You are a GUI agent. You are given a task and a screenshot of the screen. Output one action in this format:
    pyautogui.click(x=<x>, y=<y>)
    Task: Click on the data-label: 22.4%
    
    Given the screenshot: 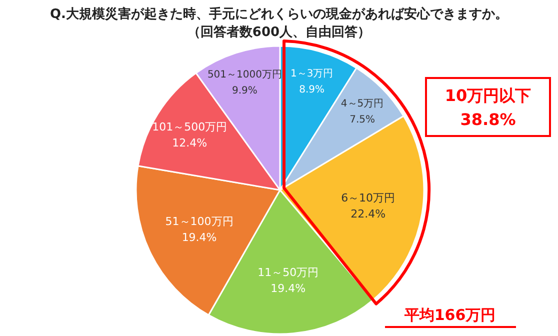 What is the action you would take?
    pyautogui.click(x=368, y=214)
    